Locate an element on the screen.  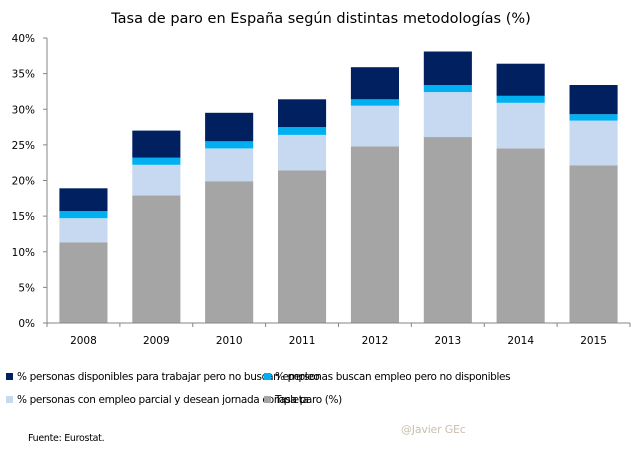
bar-segment-2015-s3 is located at coordinates (593, 100).